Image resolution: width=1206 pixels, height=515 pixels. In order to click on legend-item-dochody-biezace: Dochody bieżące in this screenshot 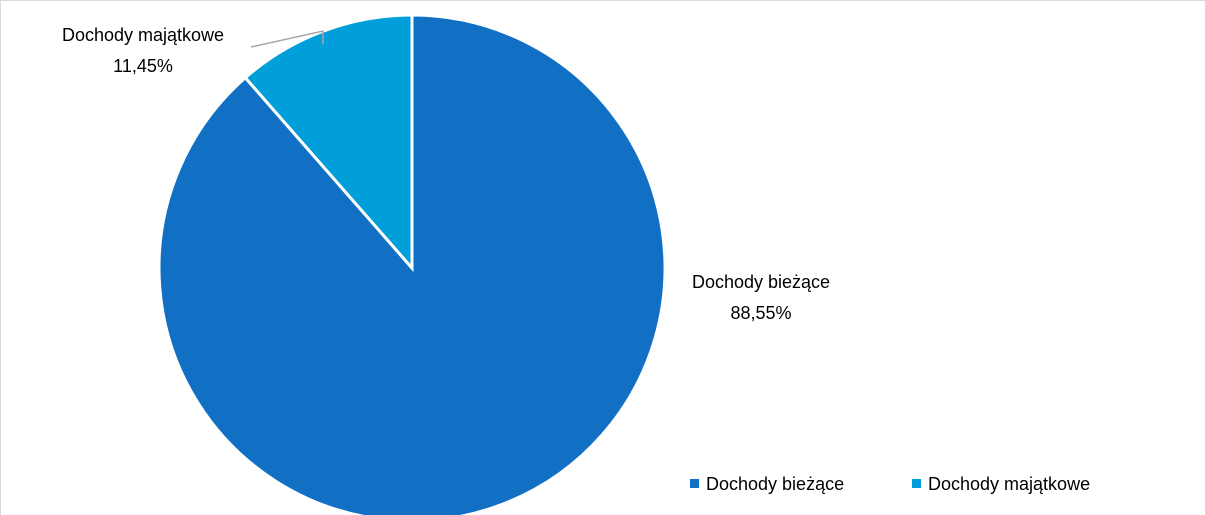, I will do `click(767, 484)`.